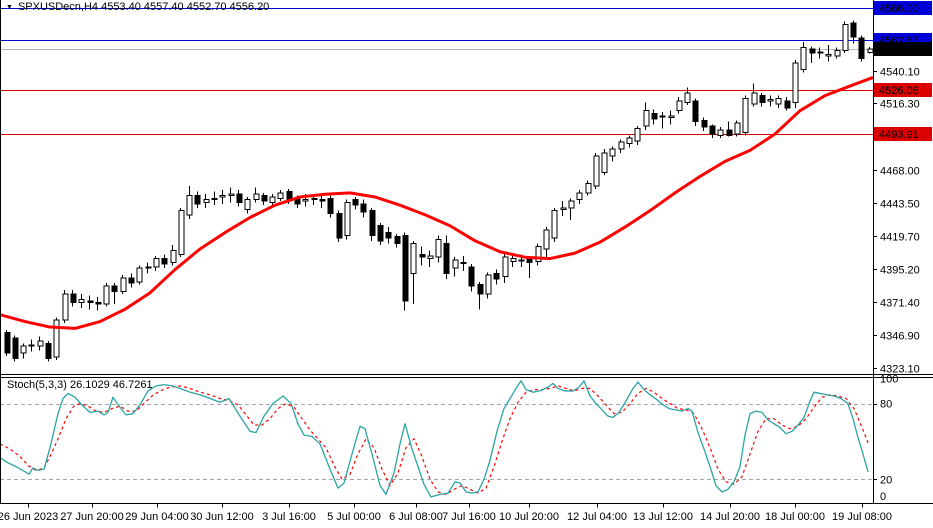 This screenshot has width=933, height=528. Describe the element at coordinates (663, 517) in the screenshot. I see `time-label: 13 Jul 12:00` at that location.